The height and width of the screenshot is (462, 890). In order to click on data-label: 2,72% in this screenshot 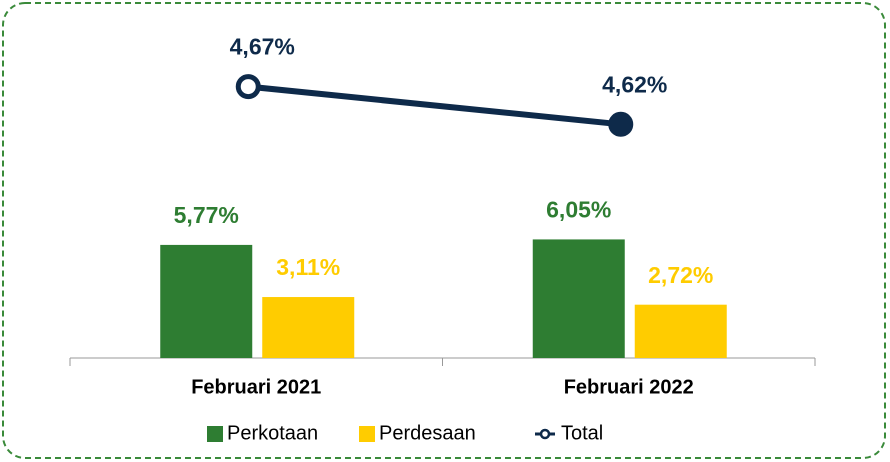, I will do `click(680, 275)`.